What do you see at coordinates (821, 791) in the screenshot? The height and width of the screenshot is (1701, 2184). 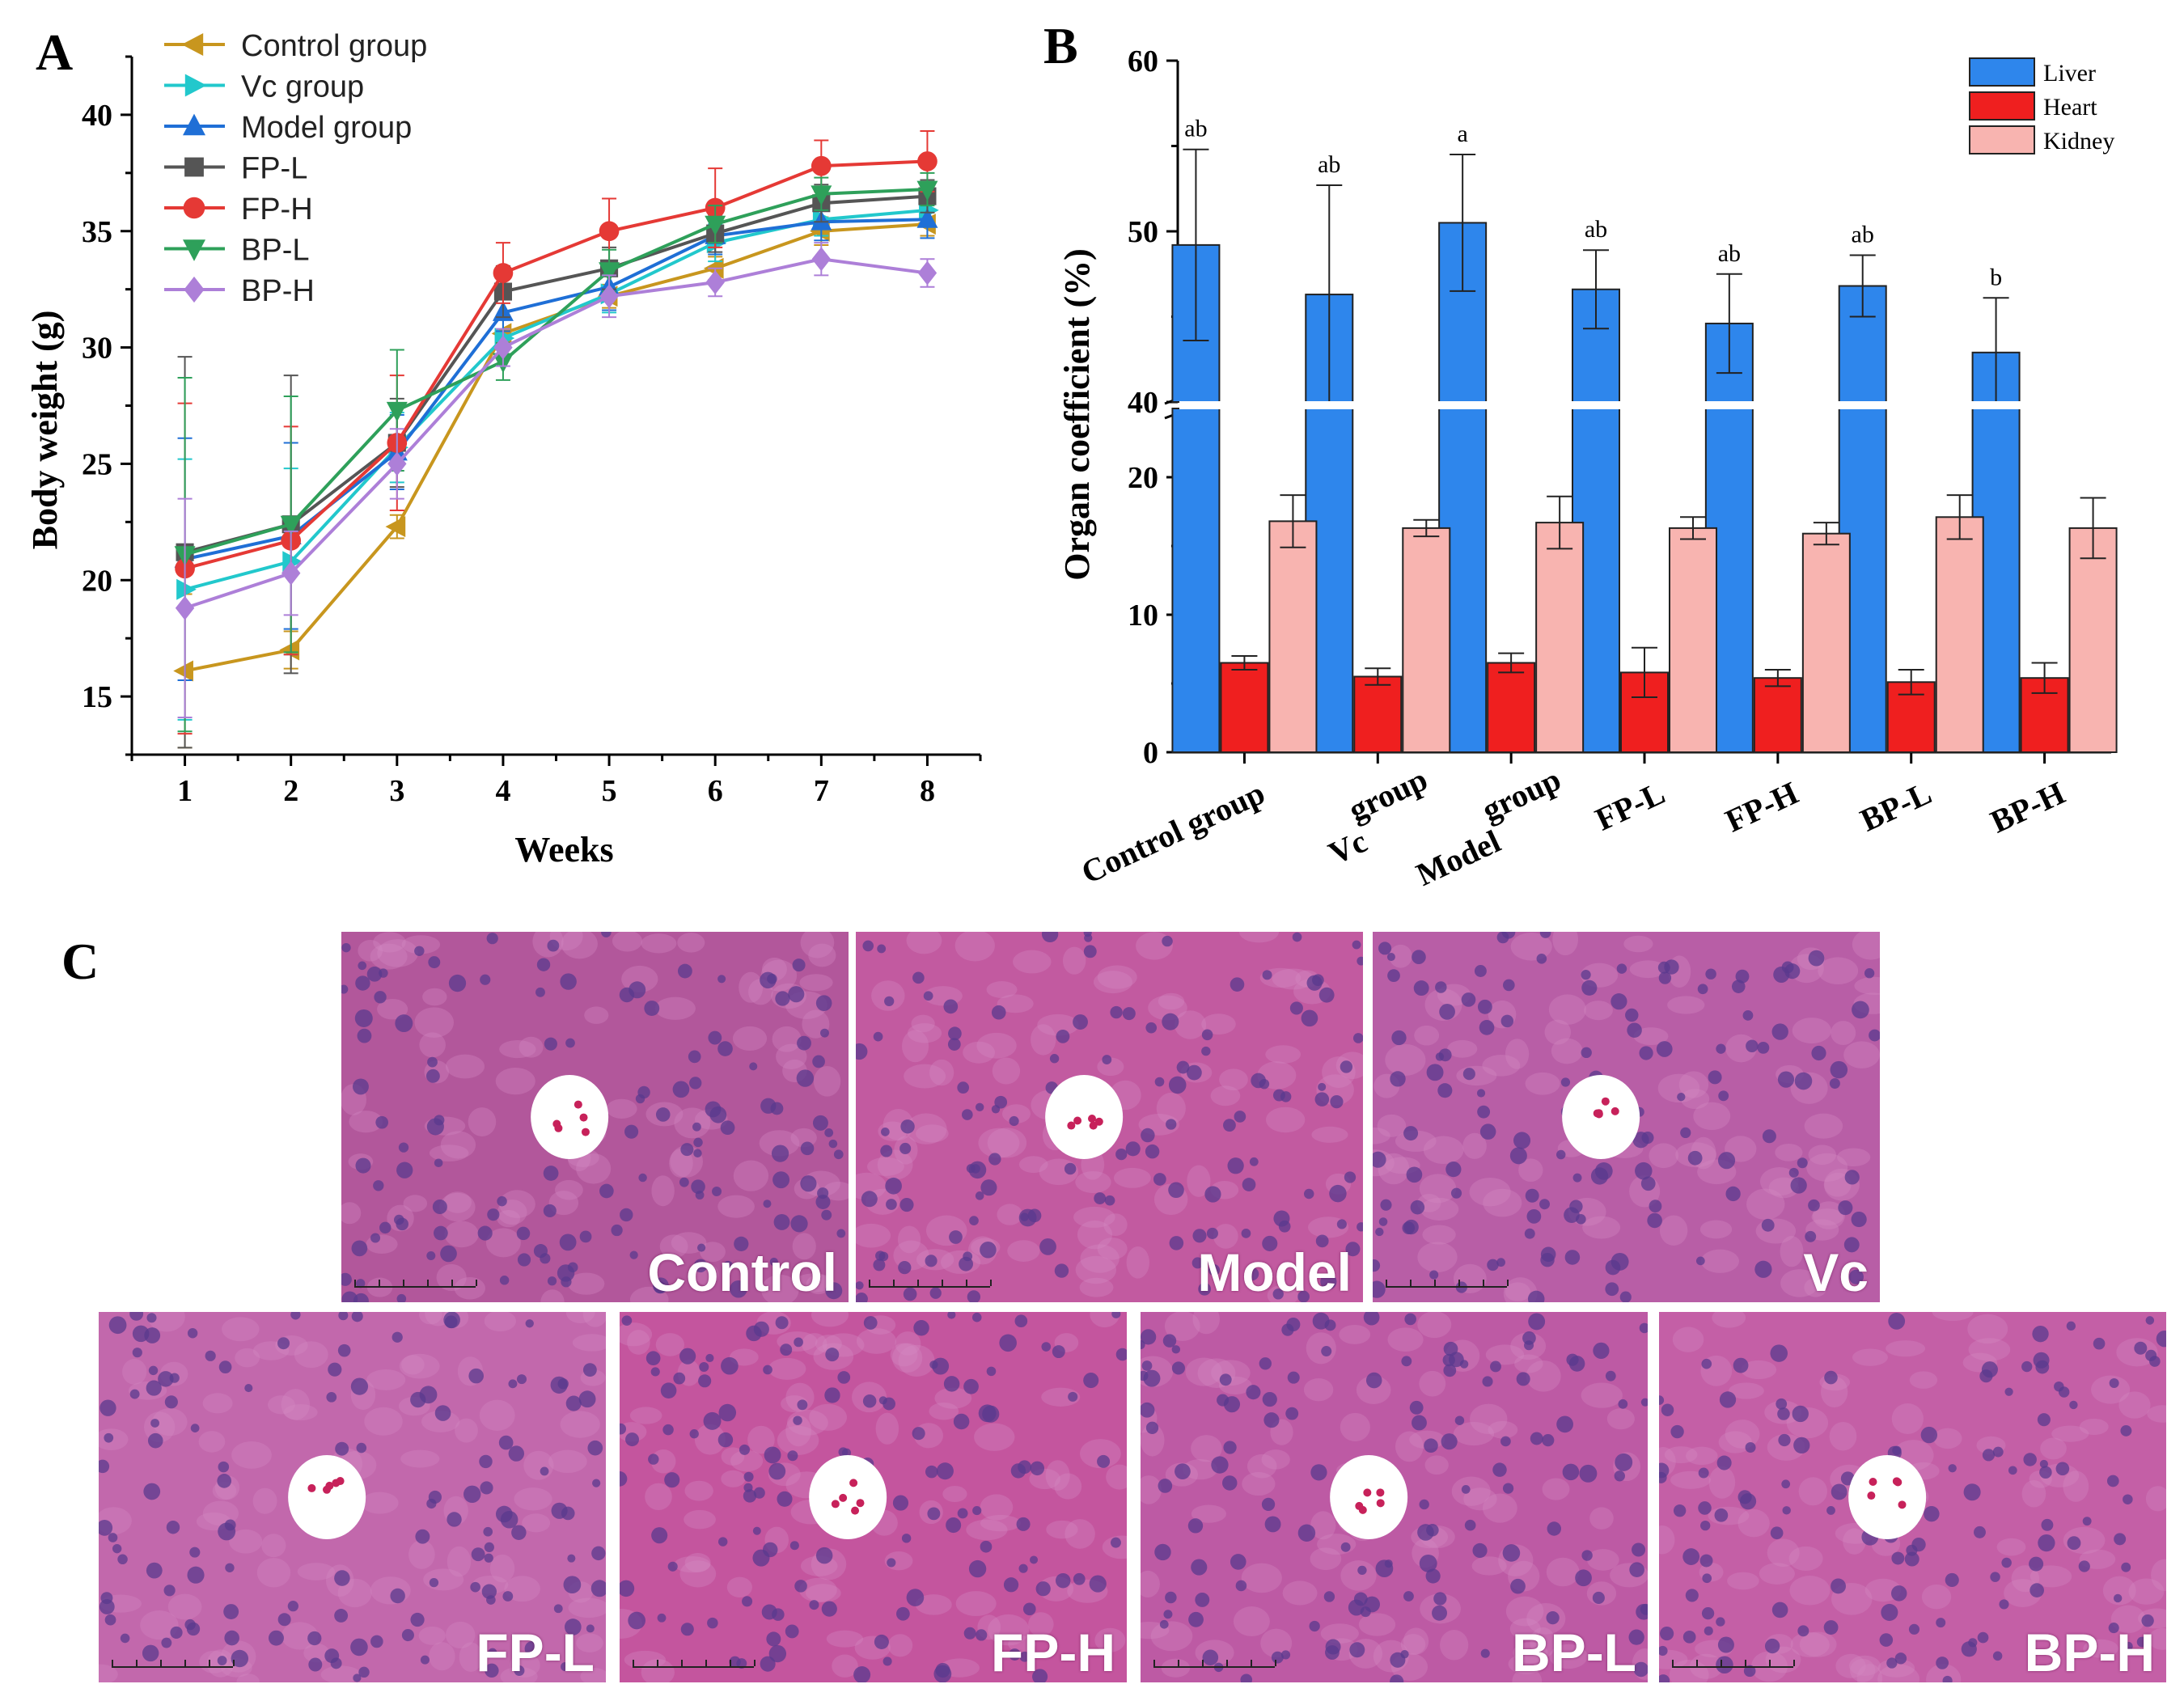 I see `x-tick-label: 7` at bounding box center [821, 791].